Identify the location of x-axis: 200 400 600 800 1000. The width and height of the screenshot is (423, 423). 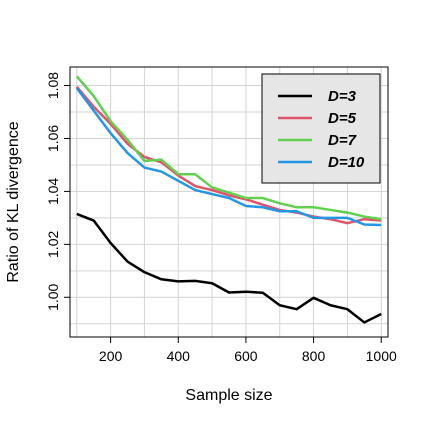
(248, 350).